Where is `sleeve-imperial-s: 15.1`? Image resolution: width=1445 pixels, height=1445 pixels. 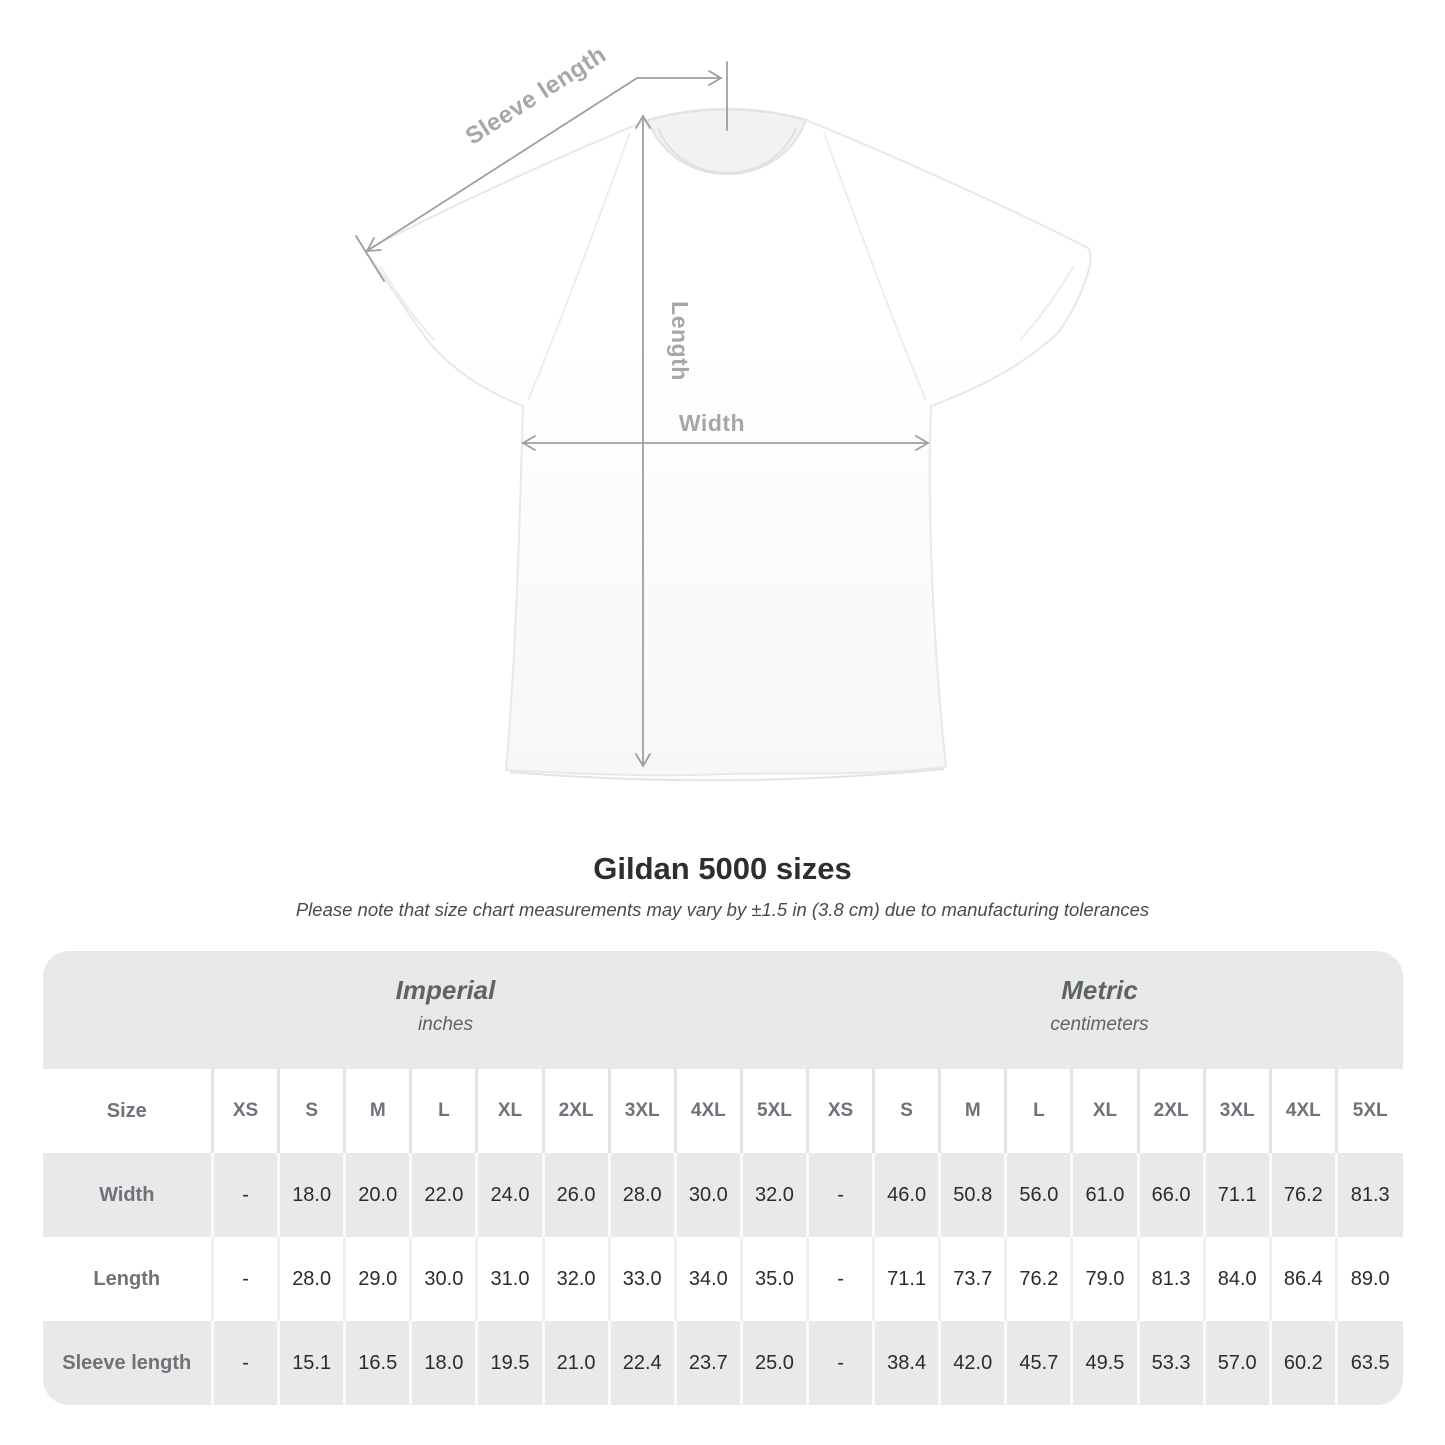
sleeve-imperial-s: 15.1 is located at coordinates (311, 1363).